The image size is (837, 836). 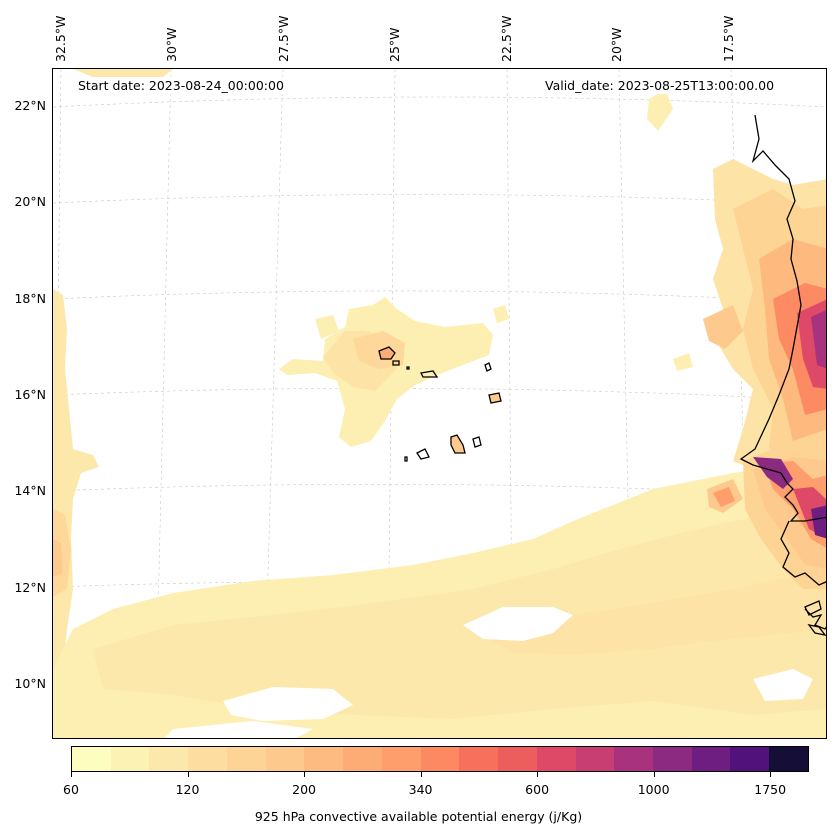 I want to click on lat-label-20n: 20°N, so click(x=30, y=201).